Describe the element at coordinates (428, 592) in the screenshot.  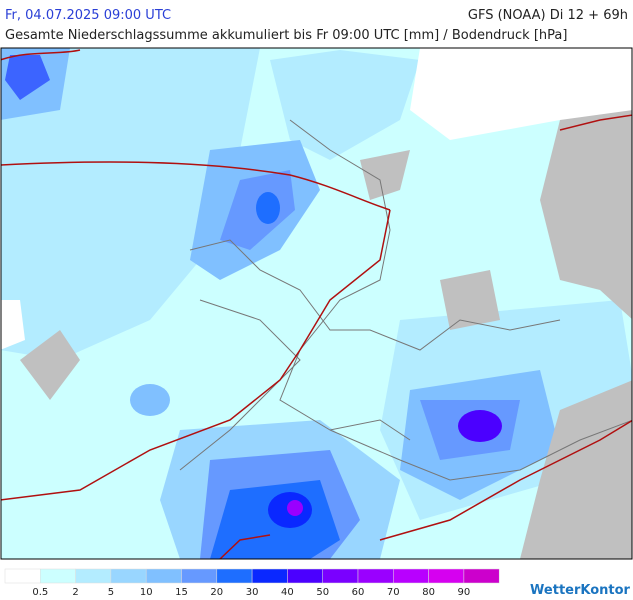
I see `legend-label: 80` at that location.